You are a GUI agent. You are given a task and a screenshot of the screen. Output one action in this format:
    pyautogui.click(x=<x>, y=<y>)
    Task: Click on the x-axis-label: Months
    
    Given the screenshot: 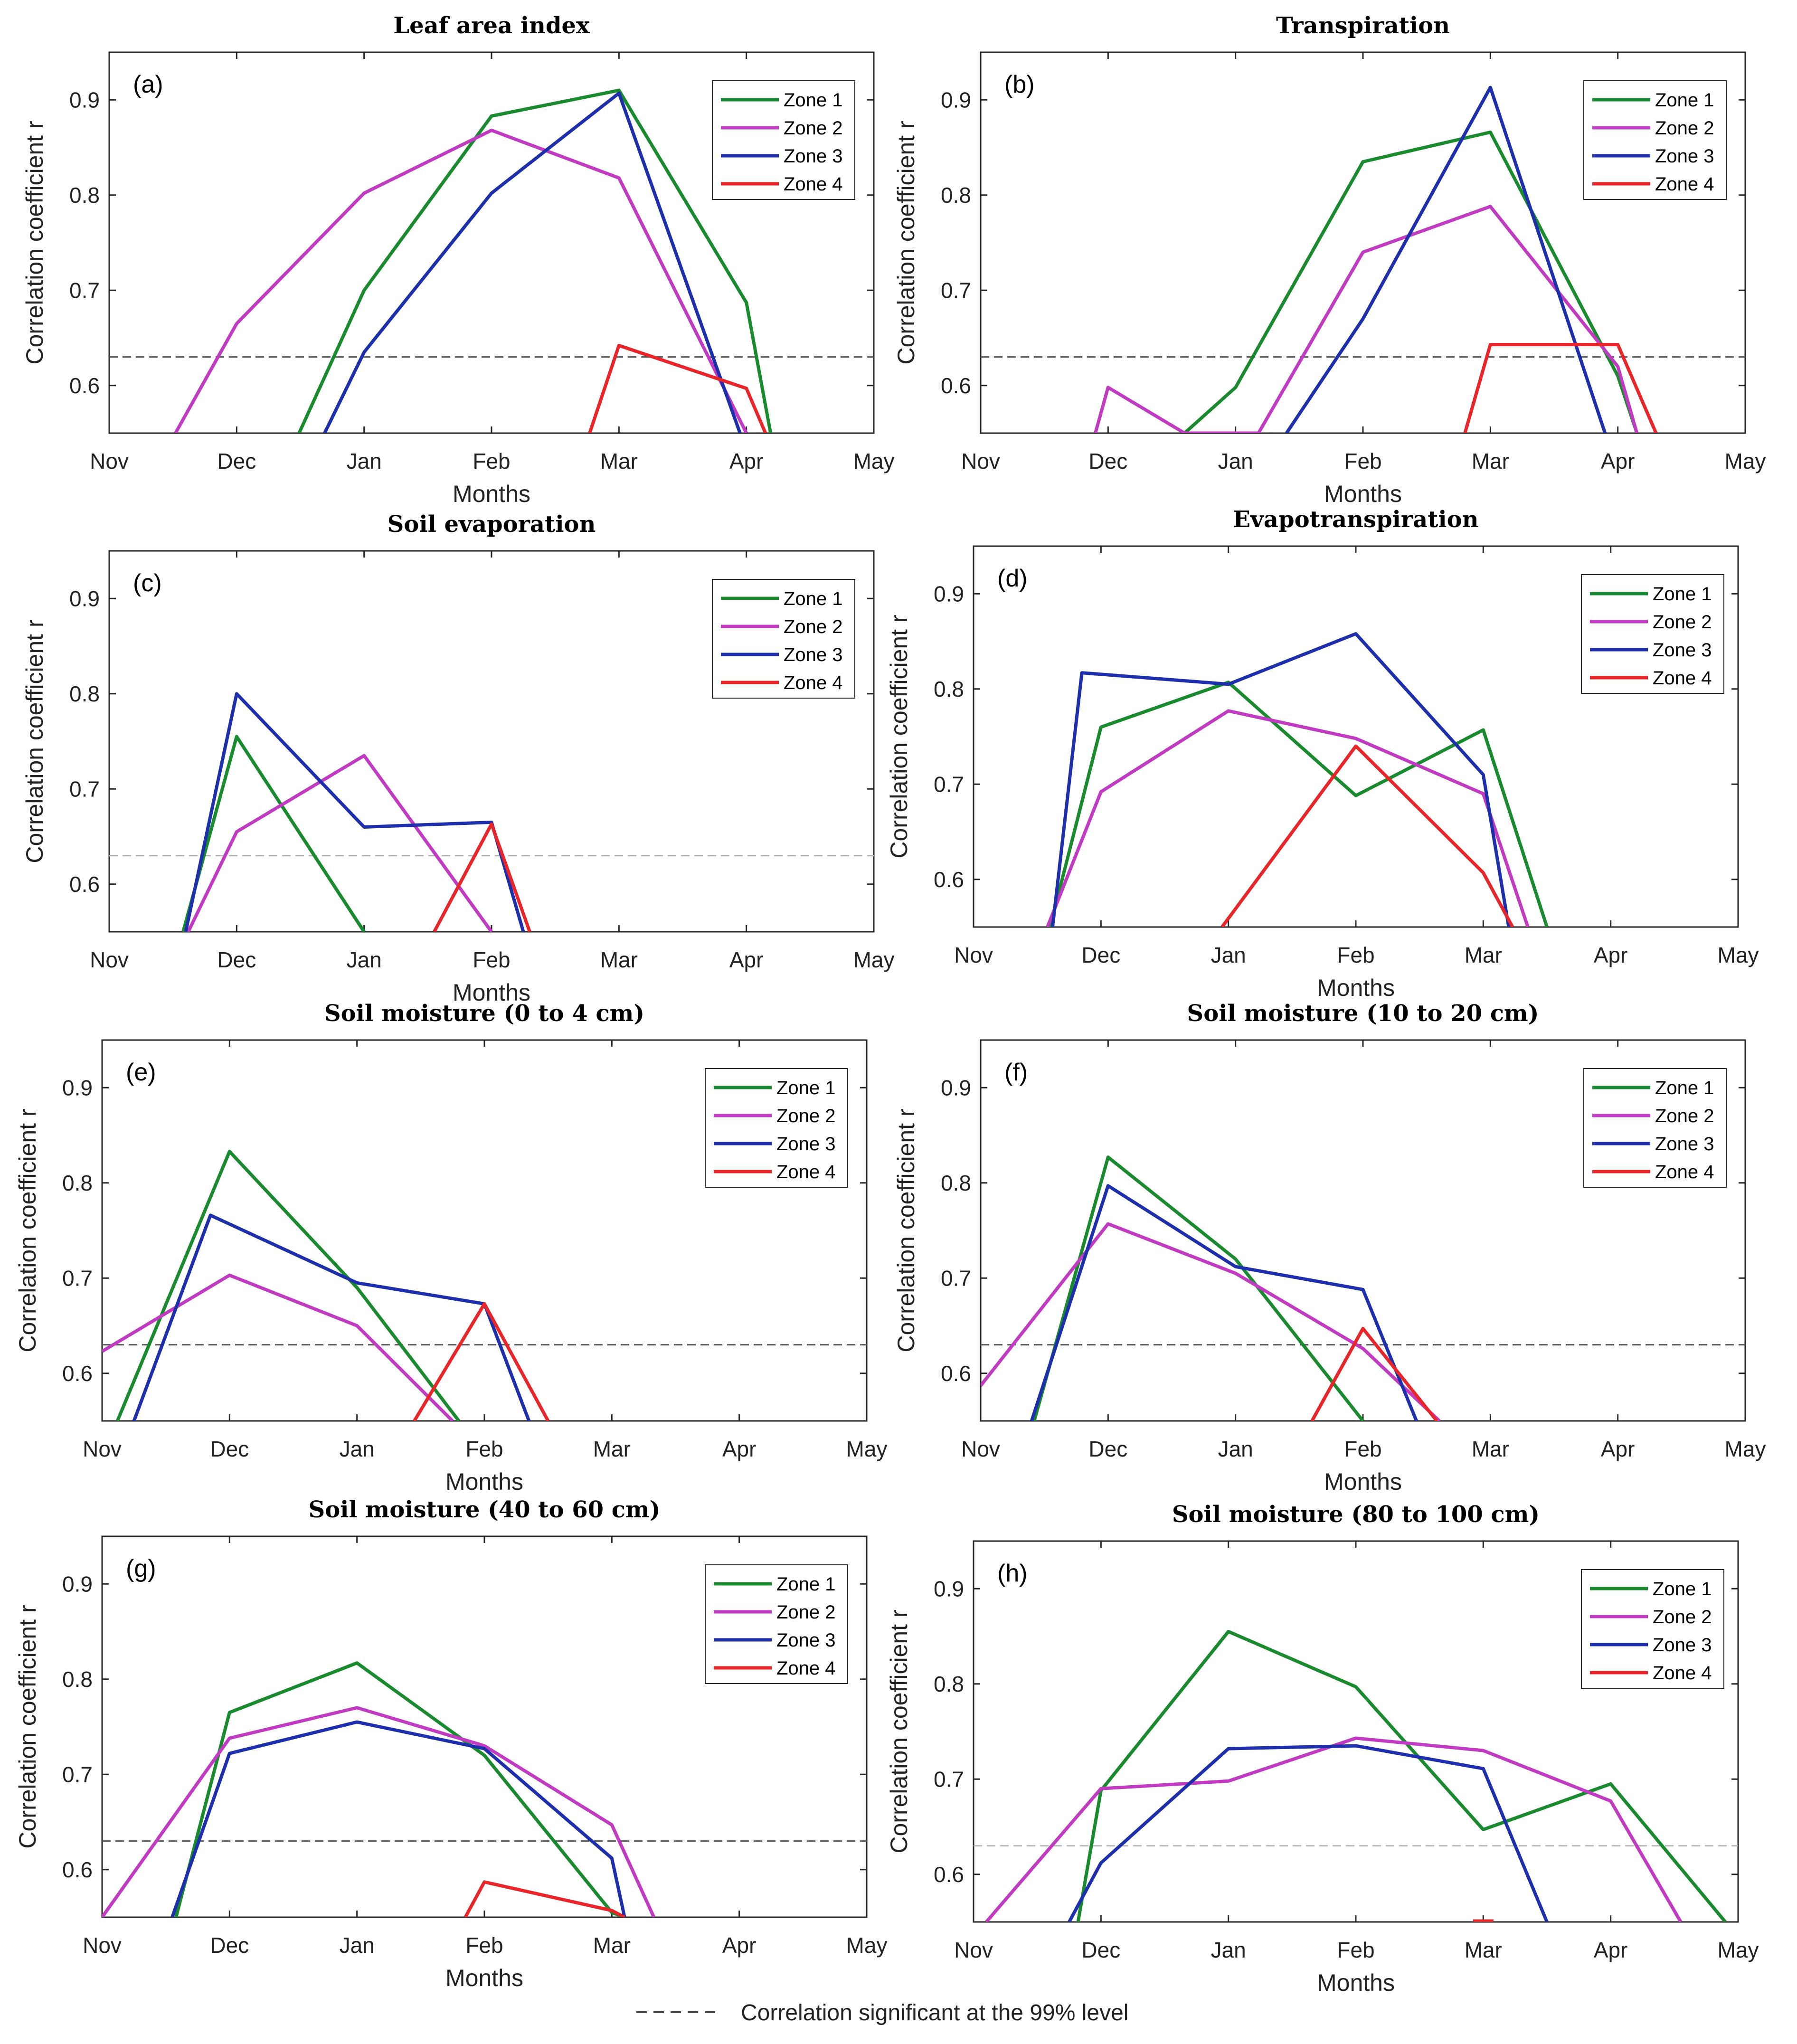 What is the action you would take?
    pyautogui.click(x=491, y=992)
    